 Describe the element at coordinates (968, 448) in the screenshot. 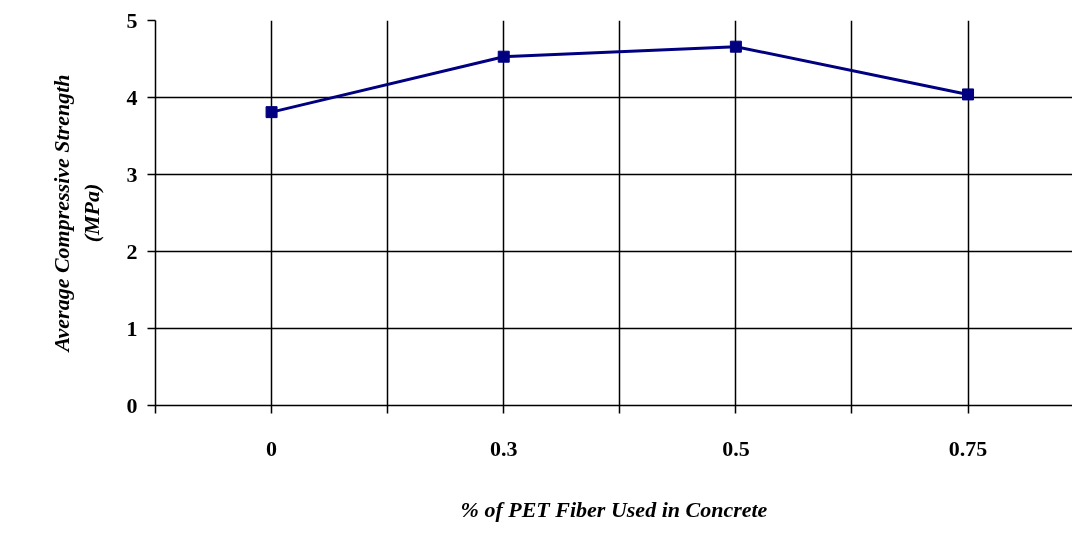

I see `x-tick-label: 0.75` at that location.